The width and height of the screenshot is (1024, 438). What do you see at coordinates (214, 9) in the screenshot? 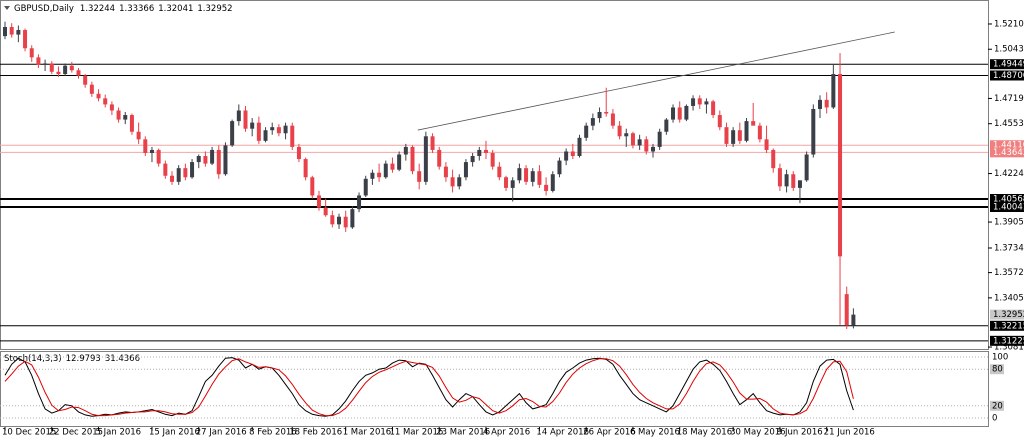
I see `close-value: 1.32952` at bounding box center [214, 9].